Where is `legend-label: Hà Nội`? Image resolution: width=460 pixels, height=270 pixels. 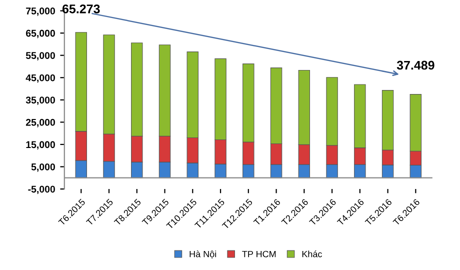
legend-label: Hà Nội is located at coordinates (203, 254).